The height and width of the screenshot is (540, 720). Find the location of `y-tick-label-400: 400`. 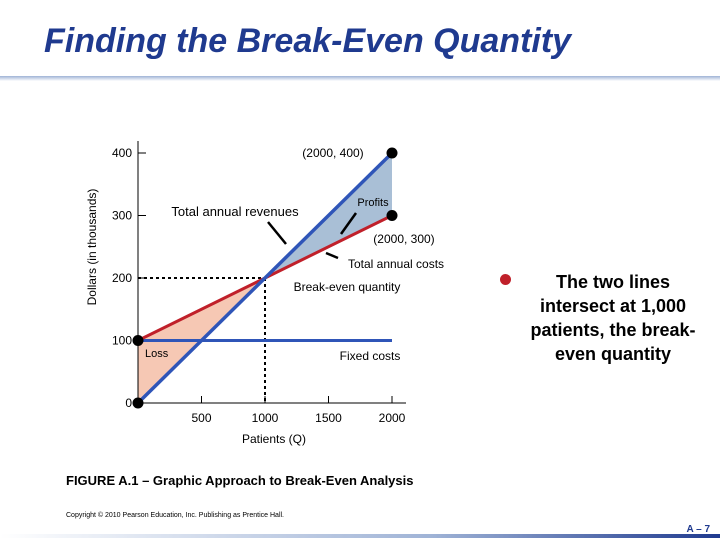

y-tick-label-400: 400 is located at coordinates (122, 153).